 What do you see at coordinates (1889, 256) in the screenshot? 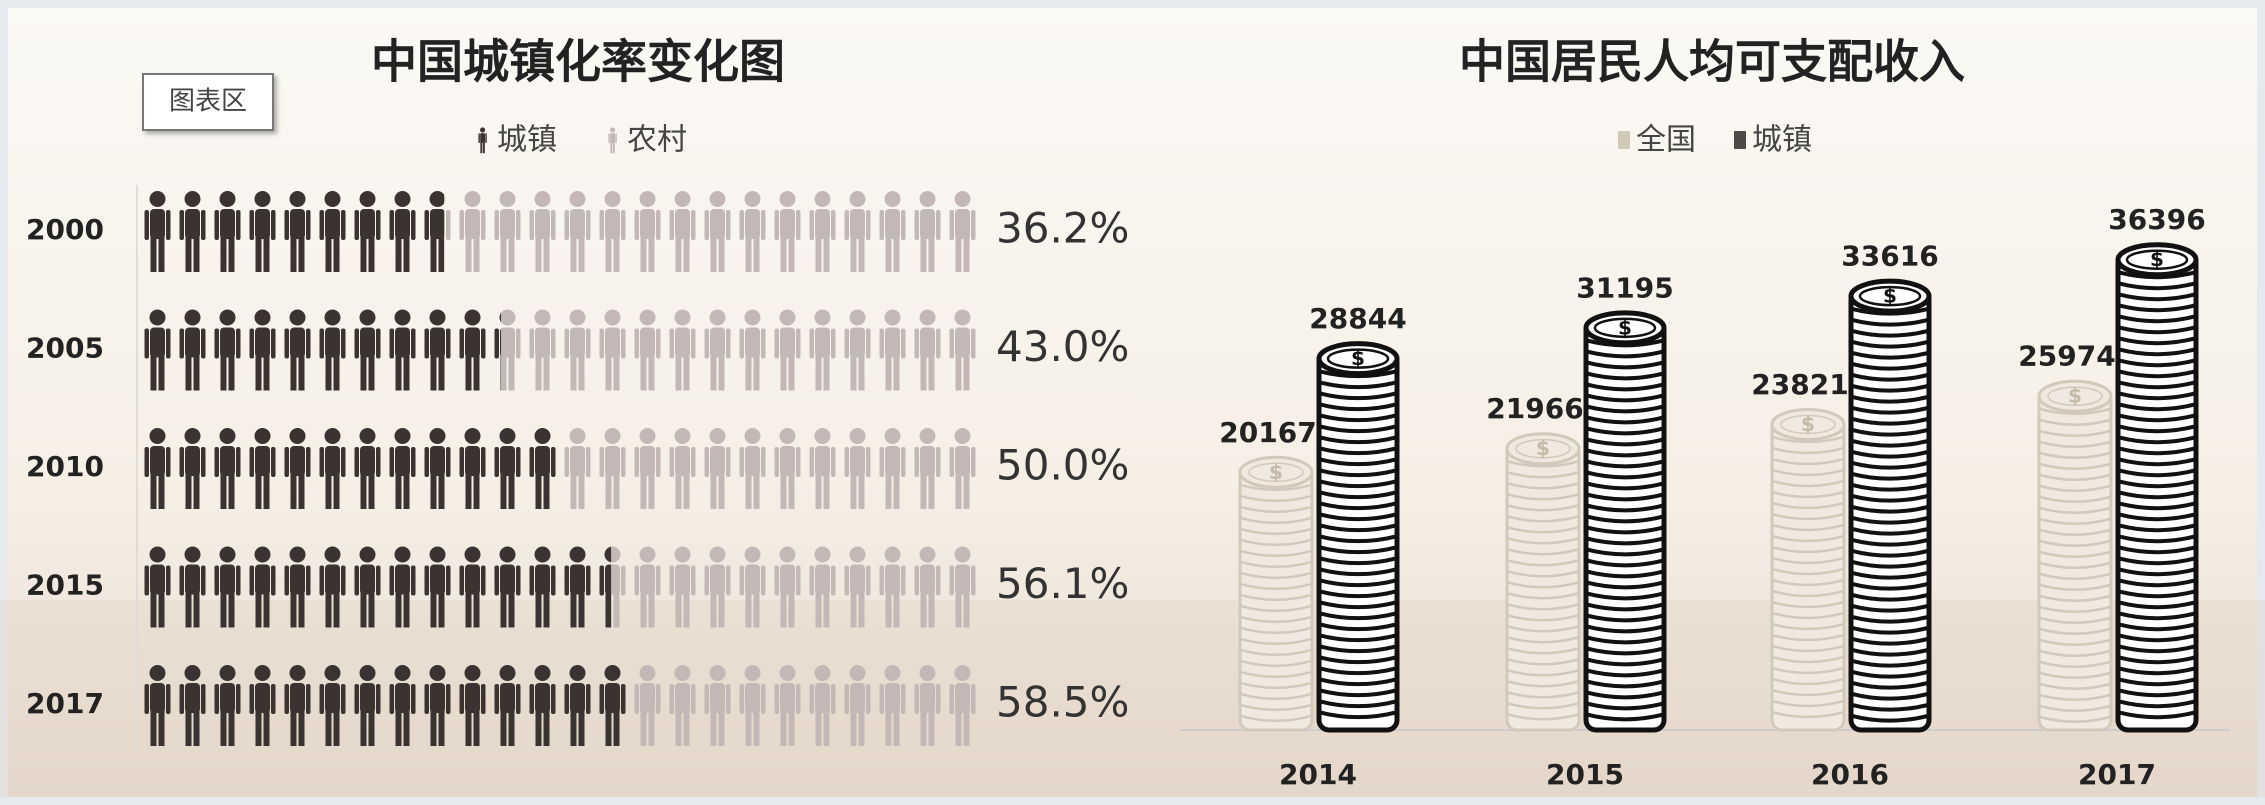
I see `data-label: 33616` at bounding box center [1889, 256].